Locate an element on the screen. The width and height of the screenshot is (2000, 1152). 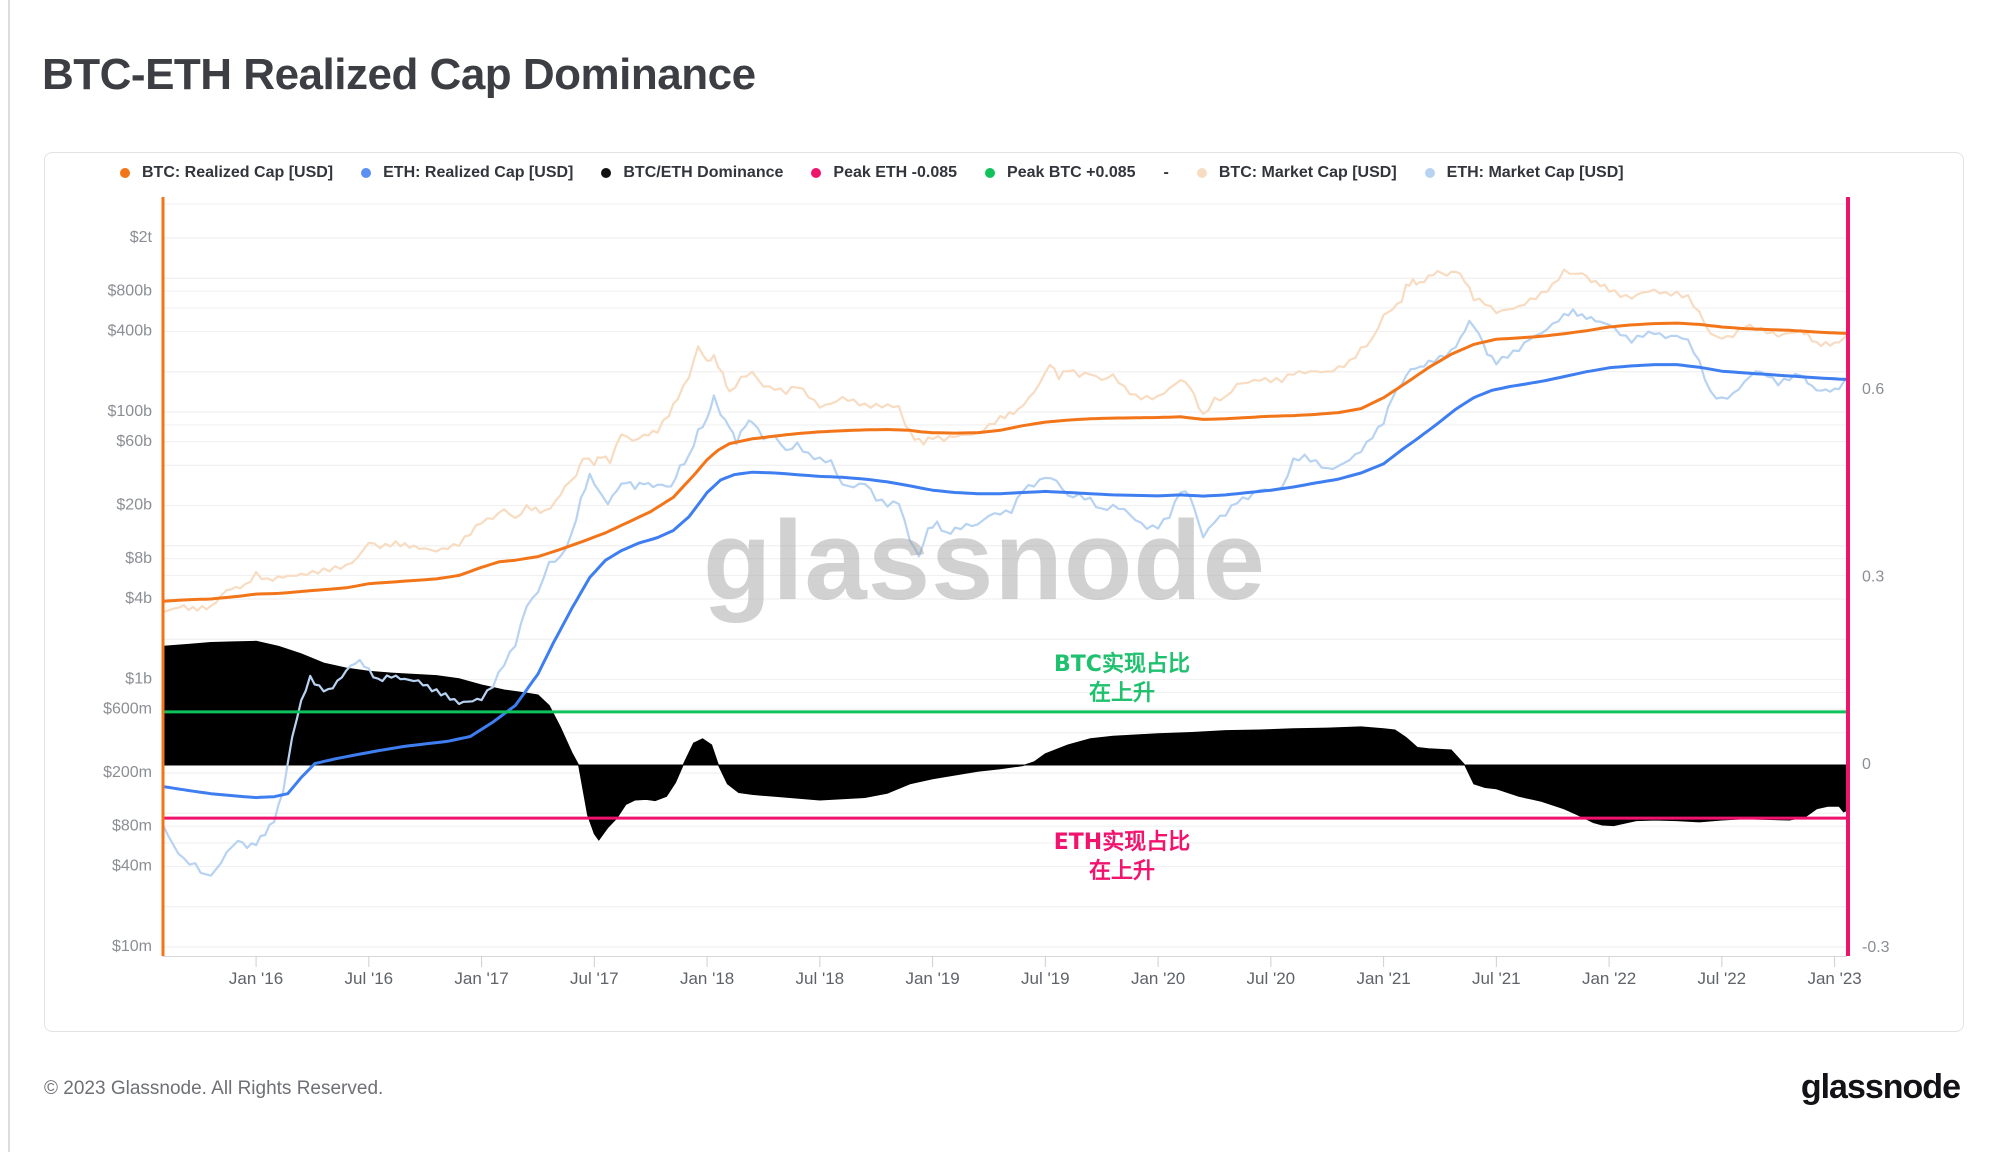
copyright-text: © 2023 Glassnode. All Rights Reserved. is located at coordinates (214, 1088).